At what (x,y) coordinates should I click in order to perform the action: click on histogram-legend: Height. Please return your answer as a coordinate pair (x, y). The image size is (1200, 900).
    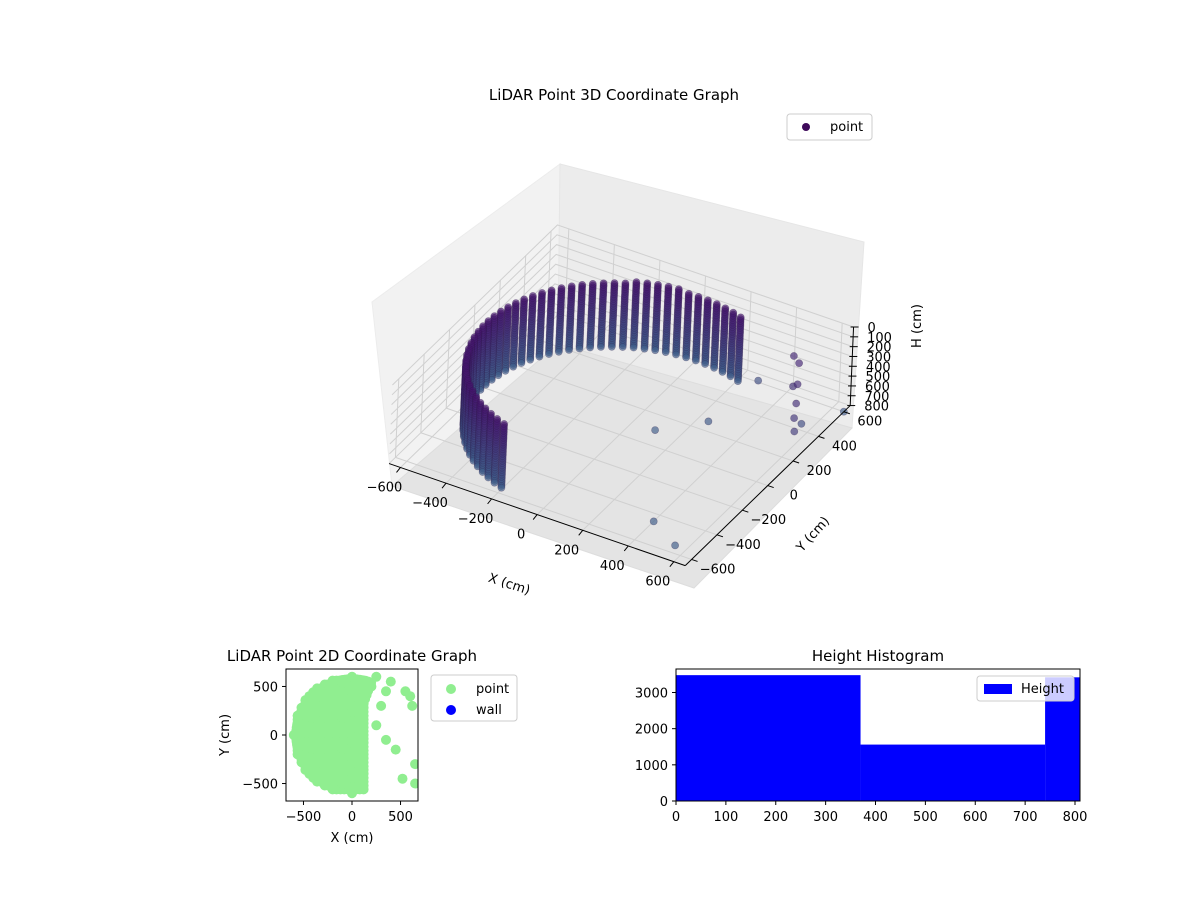
    Looking at the image, I should click on (1025, 688).